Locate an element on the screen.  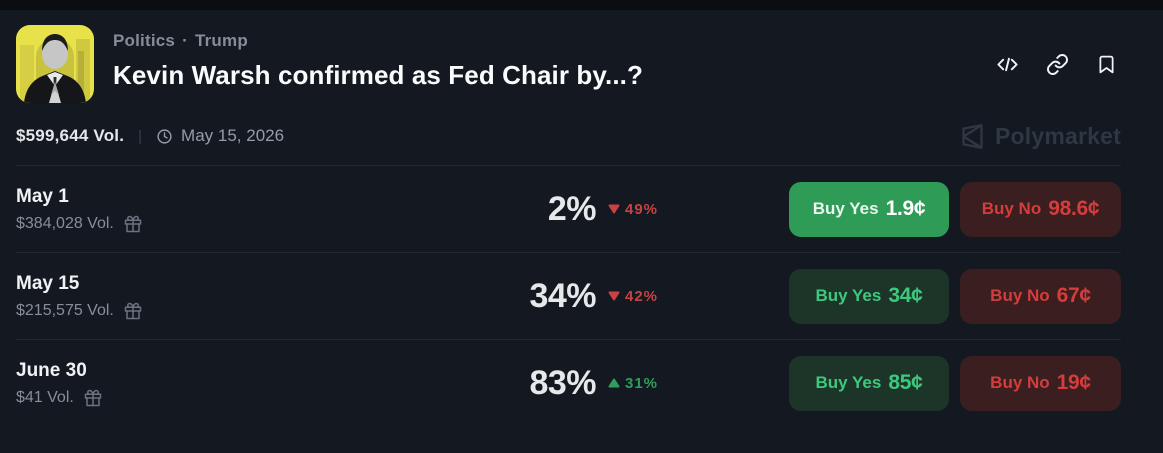
market-meta: $599,644 Vol. | May 15, 2026 Polymarket is located at coordinates (568, 136).